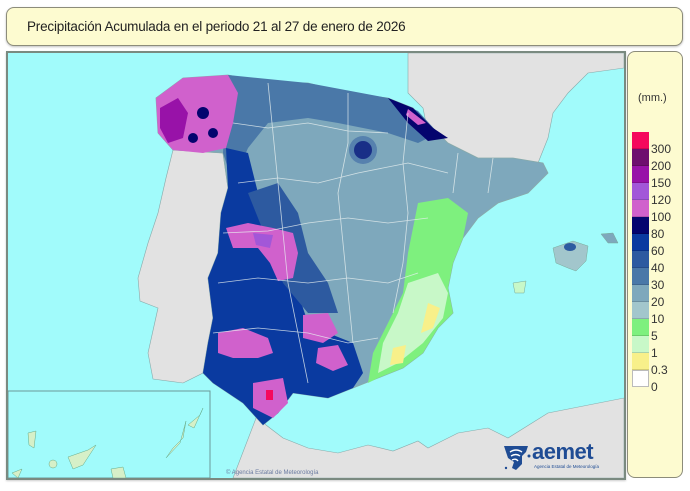  I want to click on legend-label: 40, so click(658, 268).